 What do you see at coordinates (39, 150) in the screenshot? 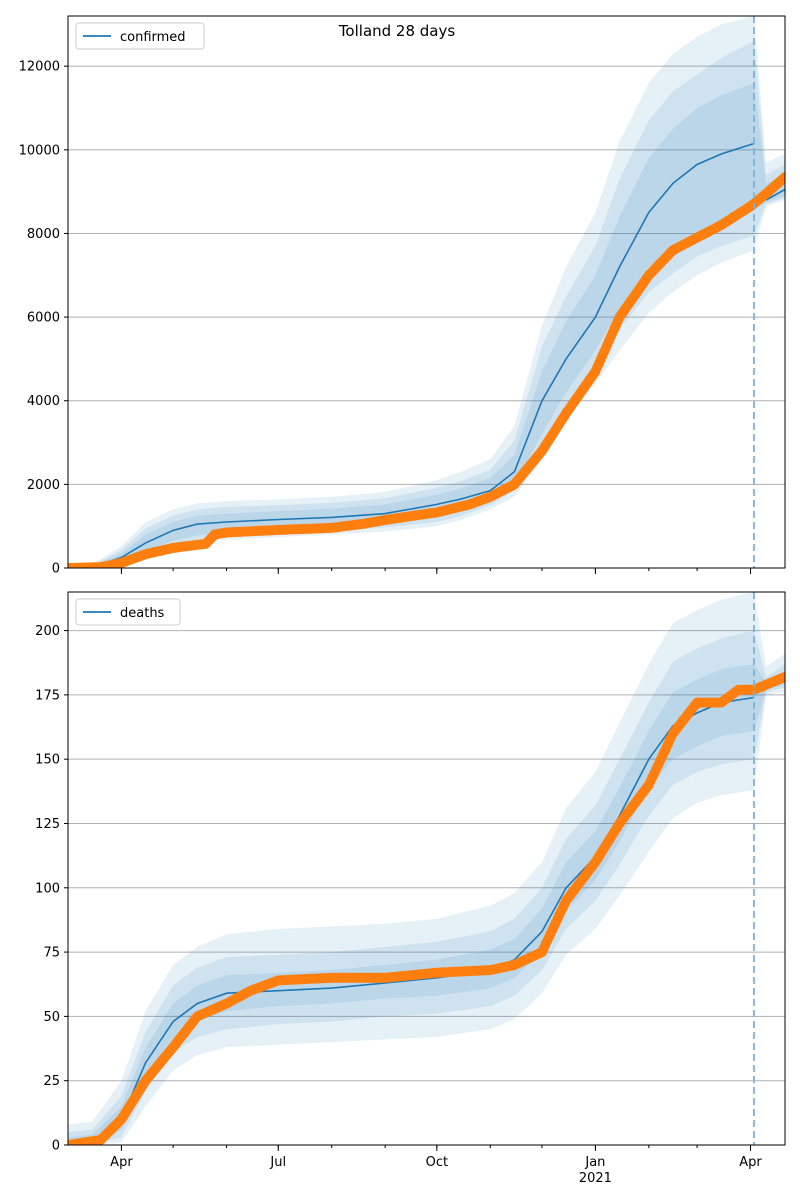
I see `y-tick-label: 10000` at bounding box center [39, 150].